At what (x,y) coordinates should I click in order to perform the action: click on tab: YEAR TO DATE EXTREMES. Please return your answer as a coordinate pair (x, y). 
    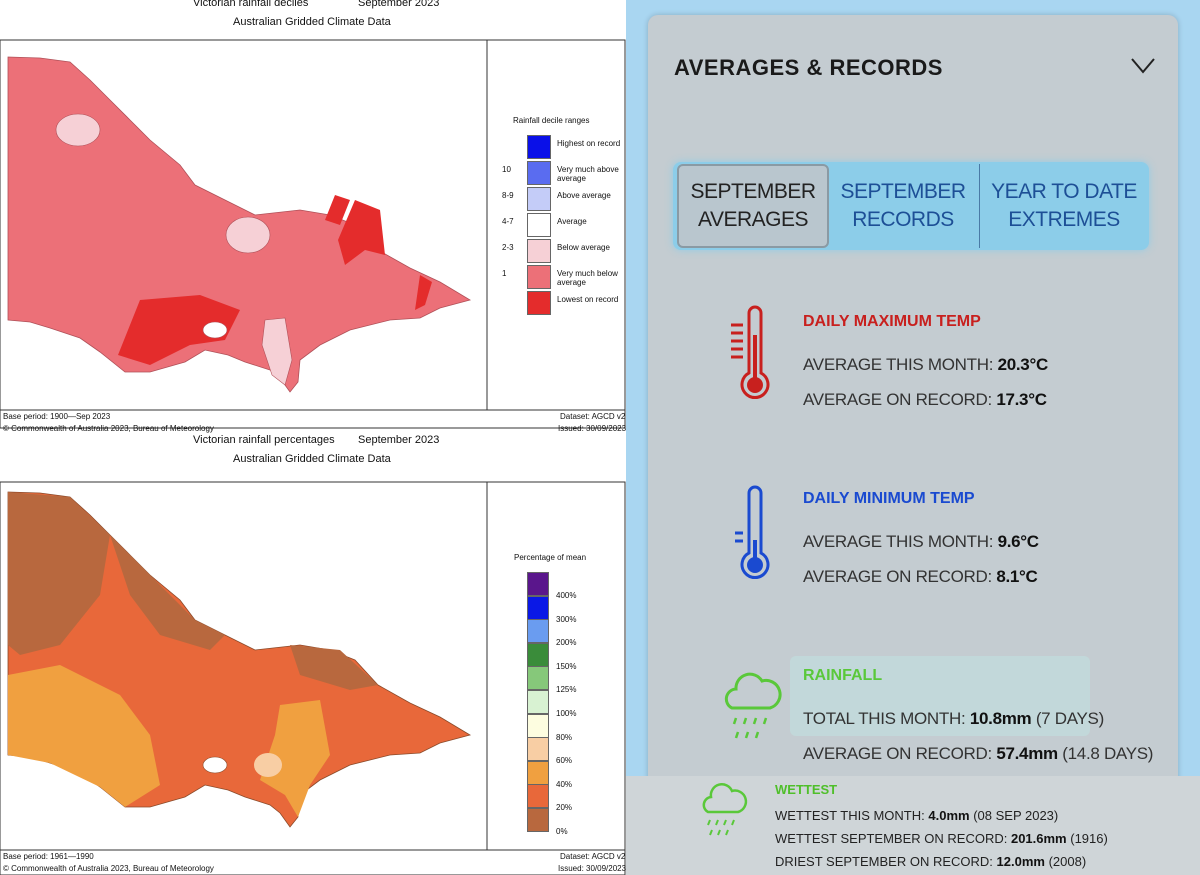
    Looking at the image, I should click on (1063, 206).